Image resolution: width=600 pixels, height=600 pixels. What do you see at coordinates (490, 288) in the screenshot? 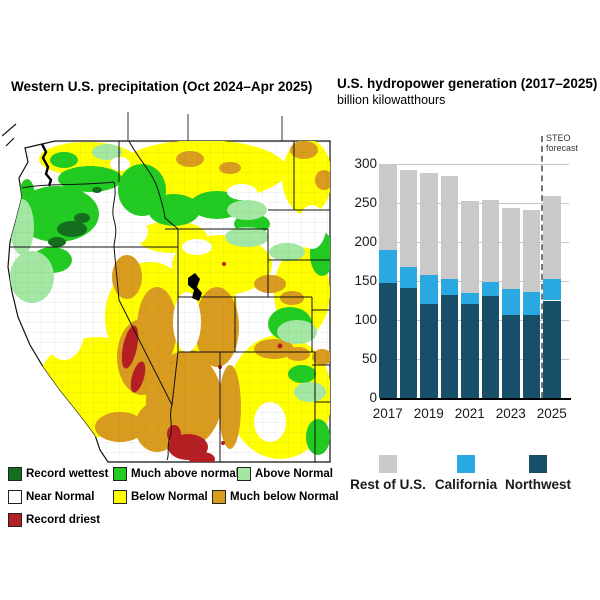
I see `bar-2022-california` at bounding box center [490, 288].